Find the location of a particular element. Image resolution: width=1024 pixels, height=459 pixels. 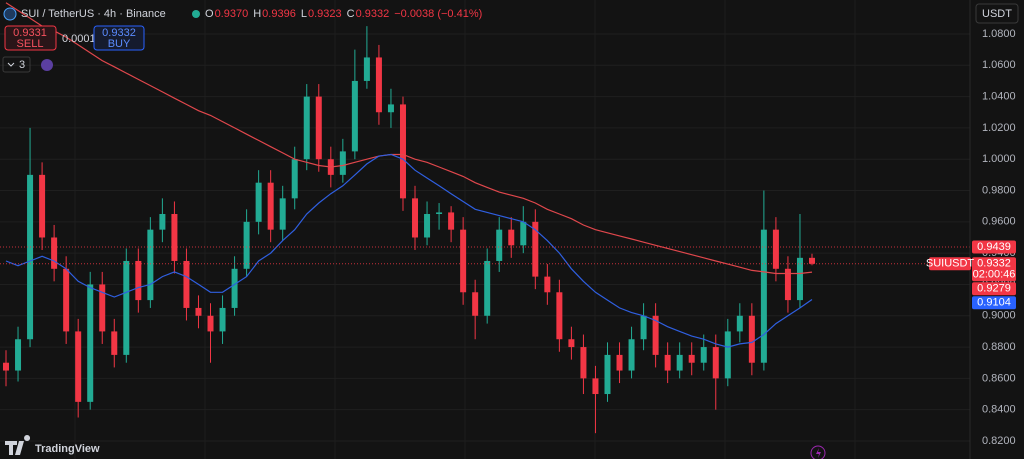

change: −0.0038 (−0.41%) is located at coordinates (438, 14).